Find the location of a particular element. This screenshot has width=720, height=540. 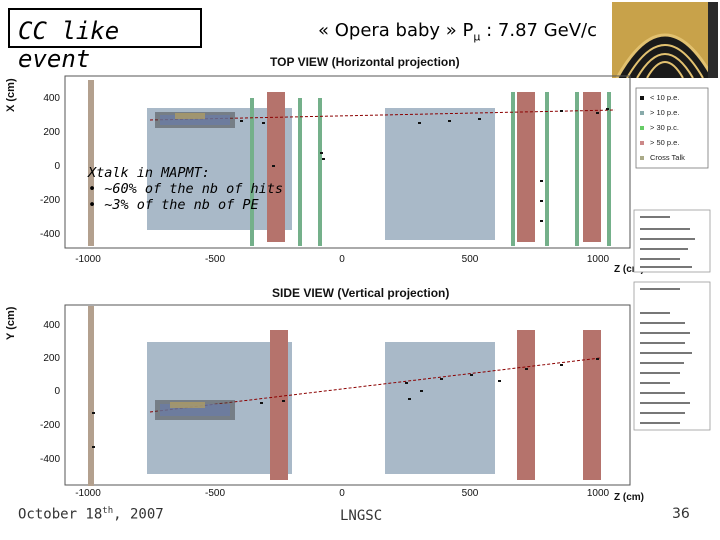

bottom-ytick: -200 is located at coordinates (50, 425).